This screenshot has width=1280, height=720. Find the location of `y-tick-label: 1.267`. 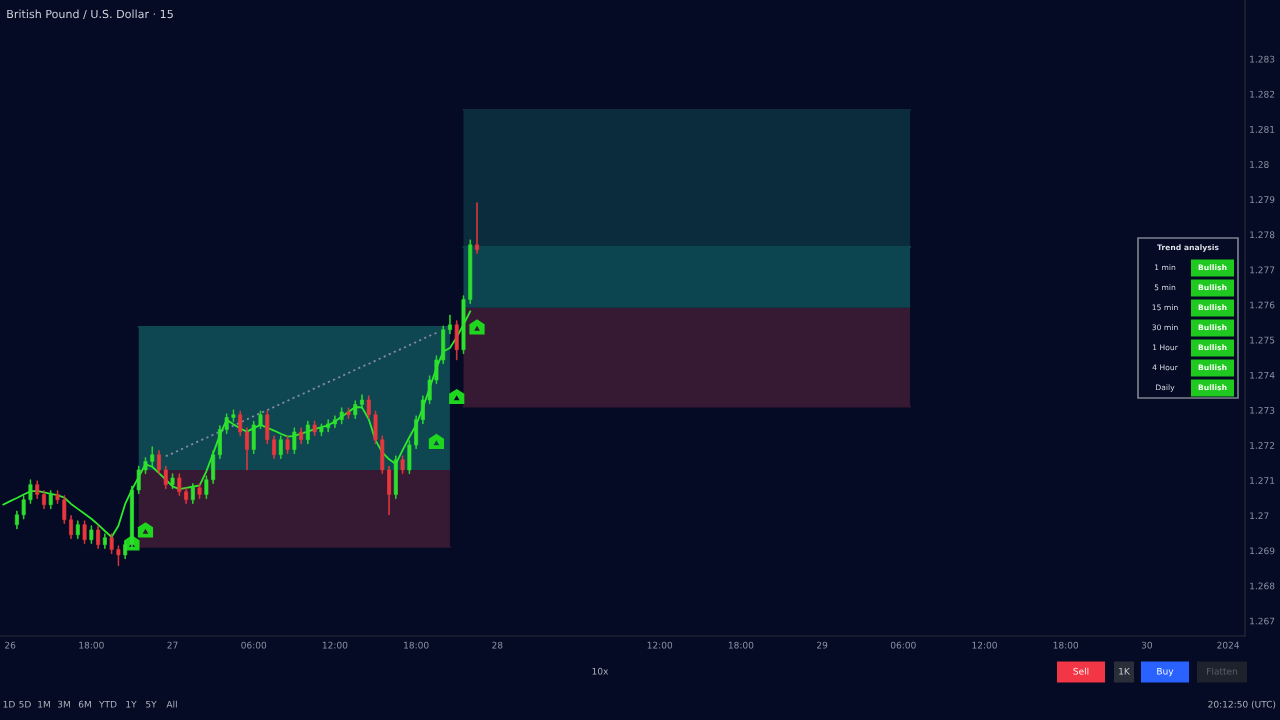

y-tick-label: 1.267 is located at coordinates (1262, 621).